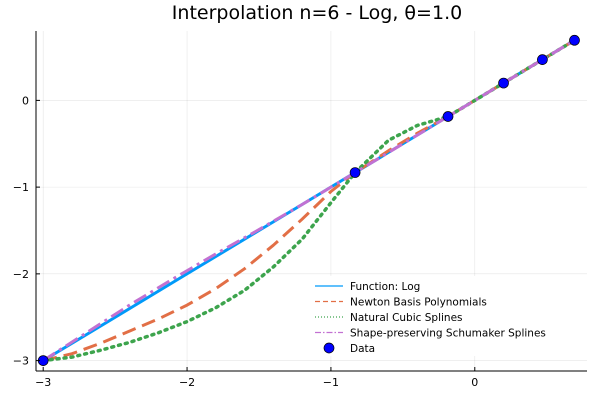  Describe the element at coordinates (21, 274) in the screenshot. I see `y-tick-label: −2` at that location.